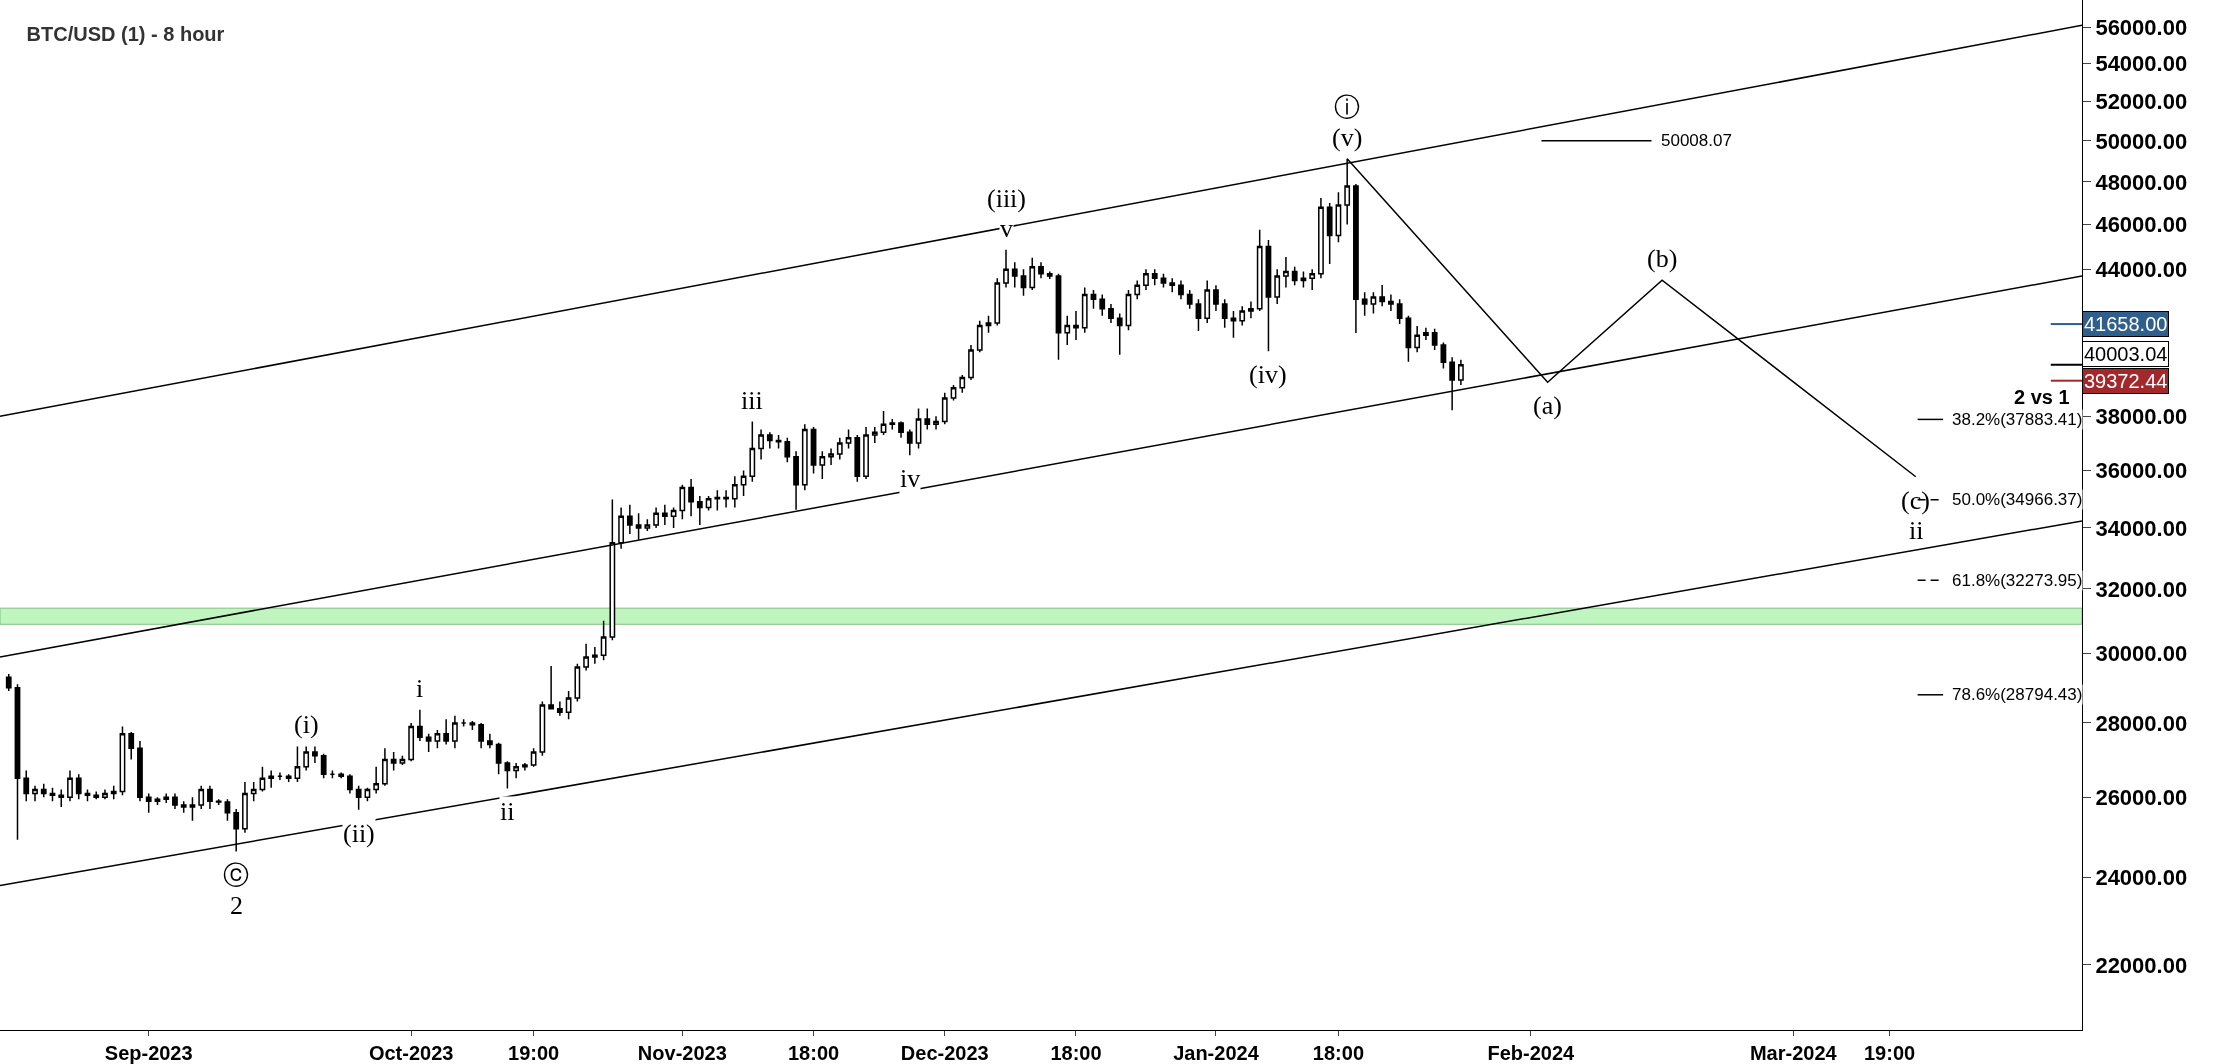  Describe the element at coordinates (910, 478) in the screenshot. I see `annotation: iv` at that location.